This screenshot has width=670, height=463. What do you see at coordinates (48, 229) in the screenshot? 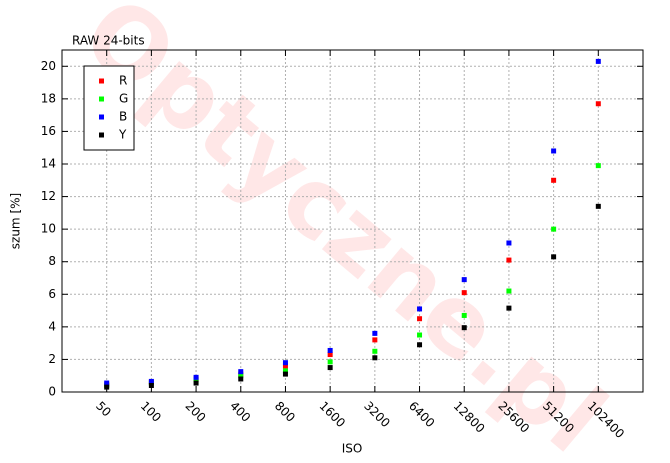
I see `y-tick-label: 10` at bounding box center [48, 229].